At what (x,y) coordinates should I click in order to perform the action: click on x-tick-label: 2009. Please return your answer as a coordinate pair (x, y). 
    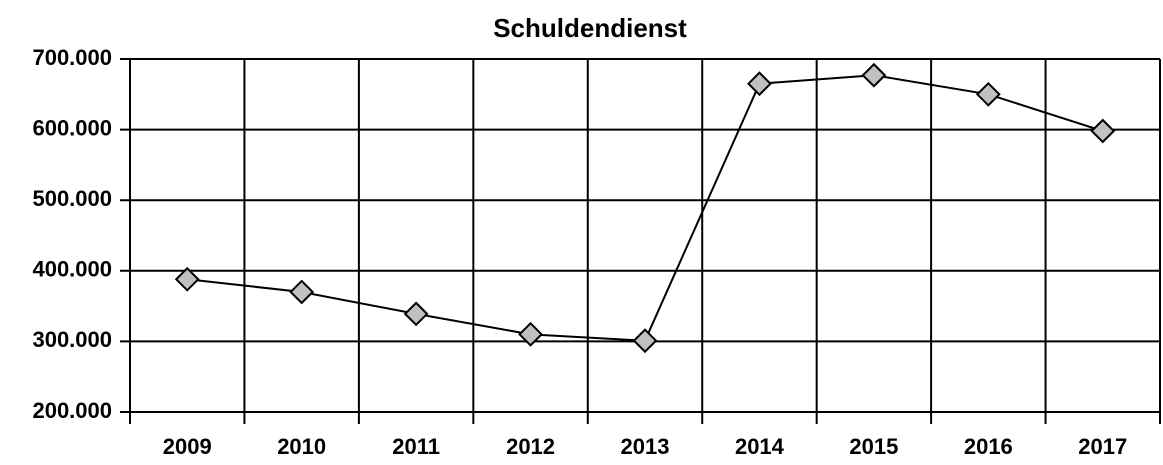
    Looking at the image, I should click on (187, 446).